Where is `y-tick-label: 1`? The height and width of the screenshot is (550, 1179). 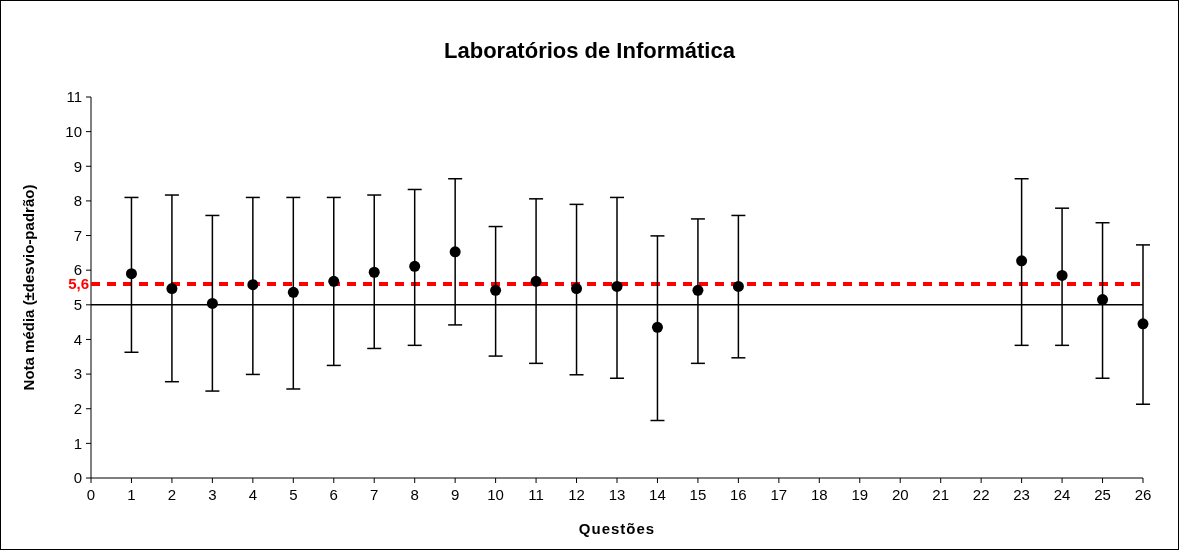 y-tick-label: 1 is located at coordinates (77, 443).